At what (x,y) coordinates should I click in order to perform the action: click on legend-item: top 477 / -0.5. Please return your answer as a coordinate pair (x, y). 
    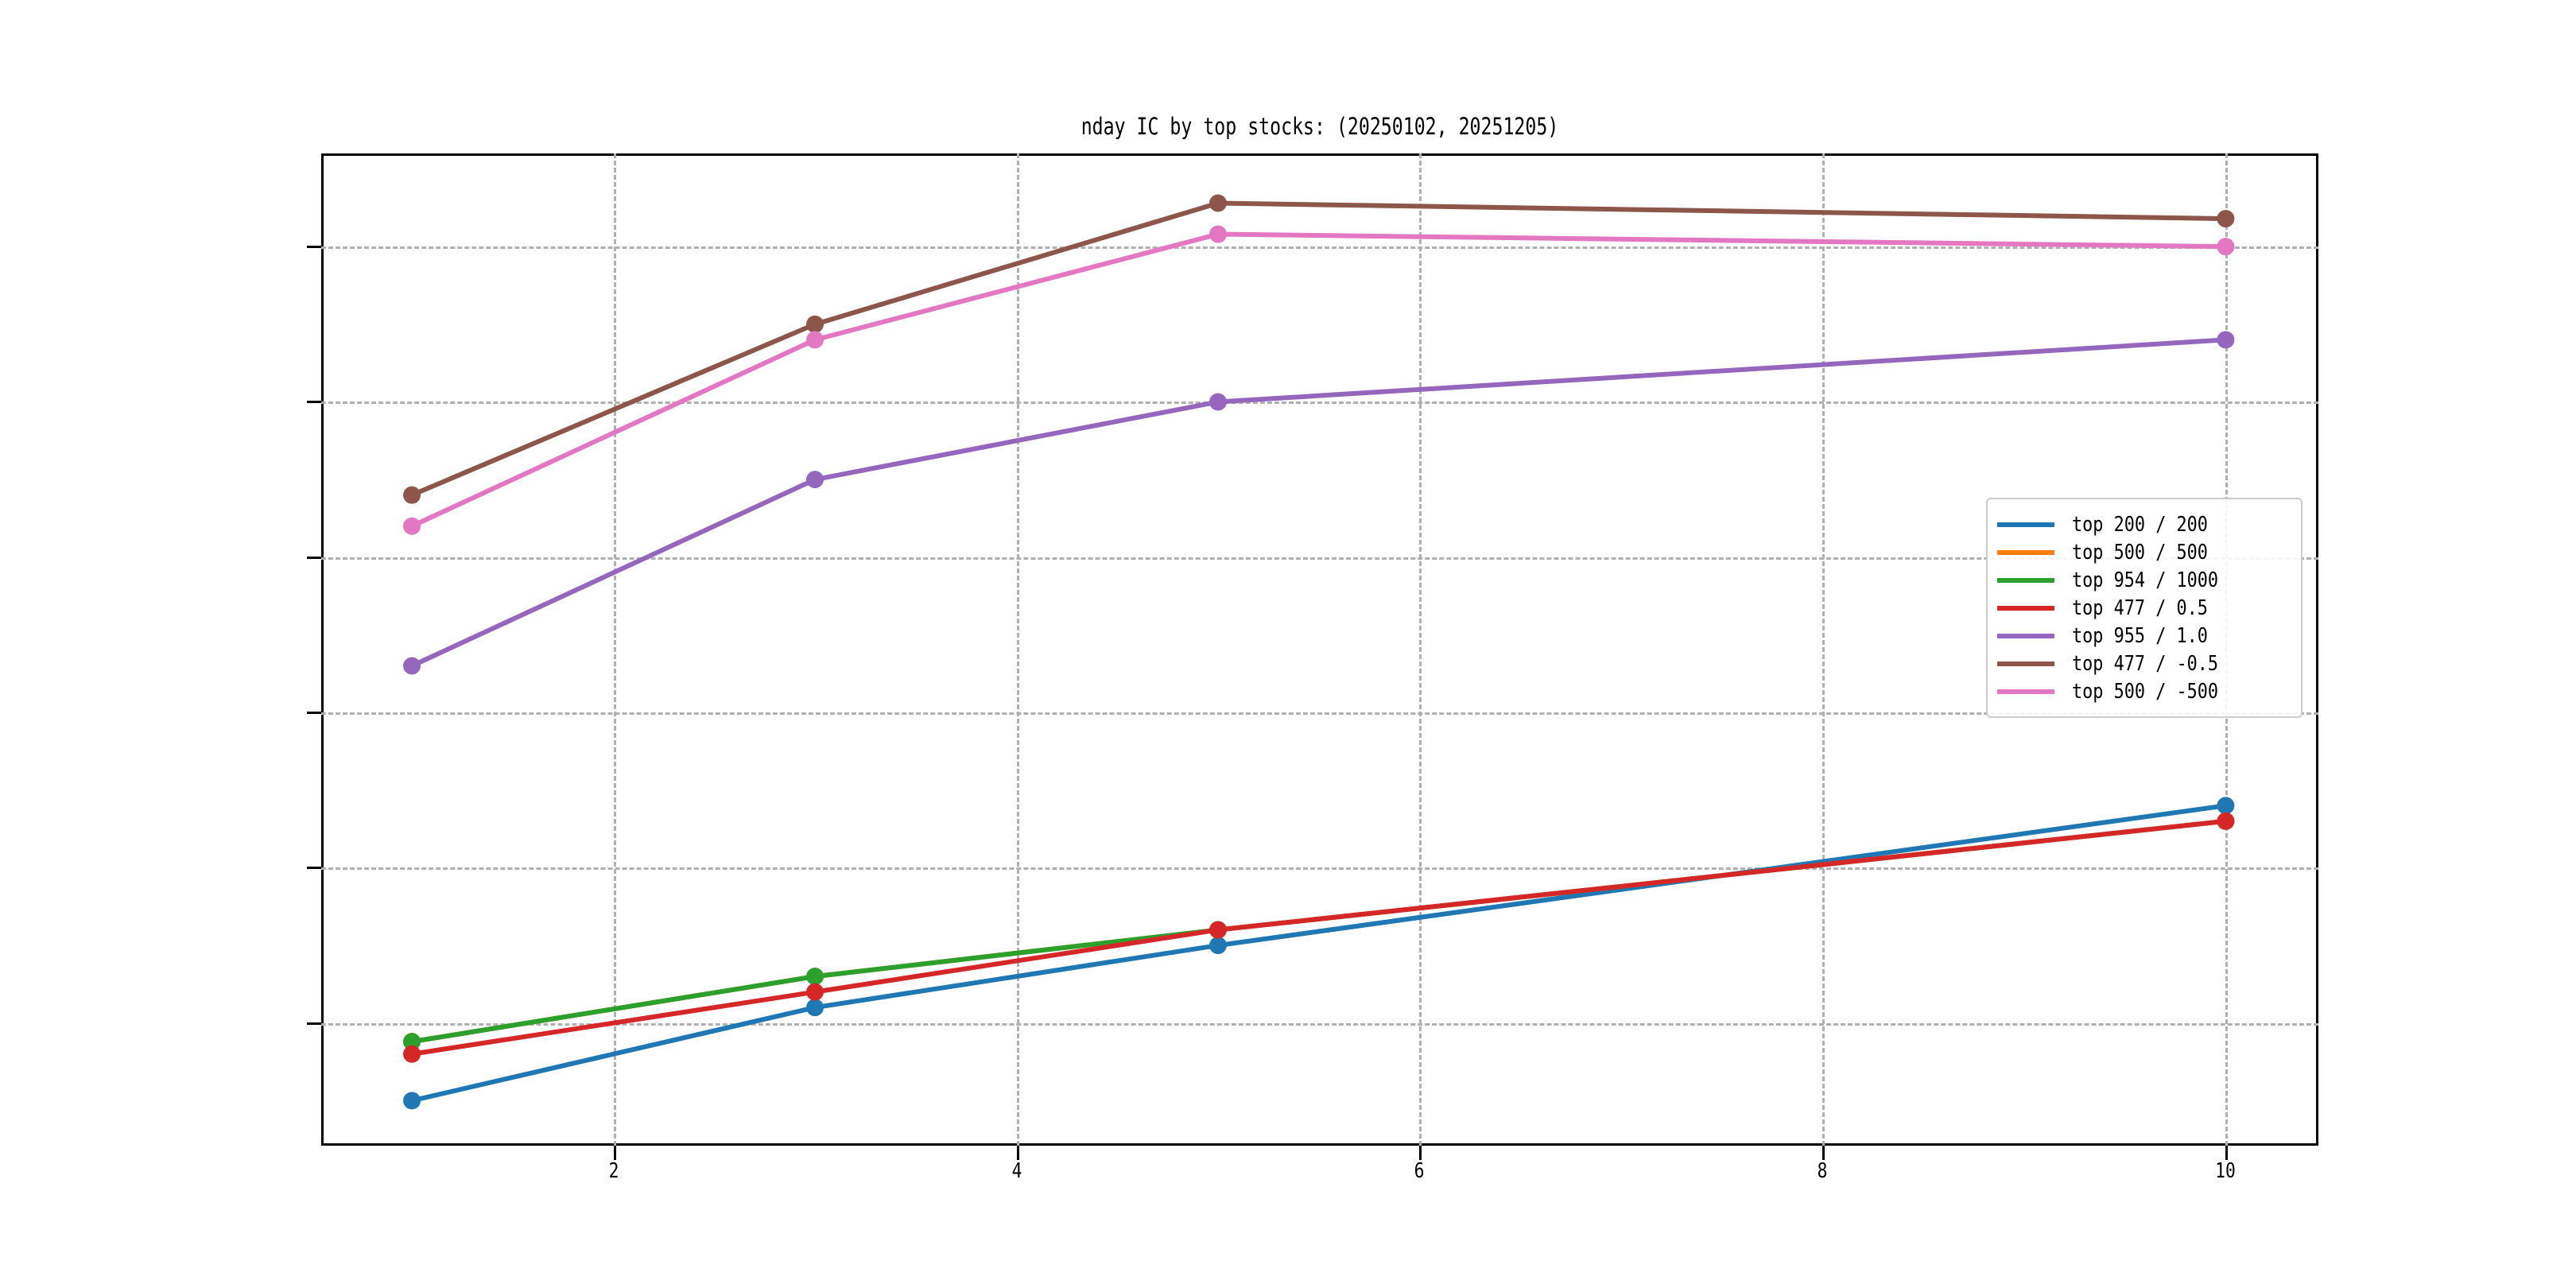
    Looking at the image, I should click on (2144, 664).